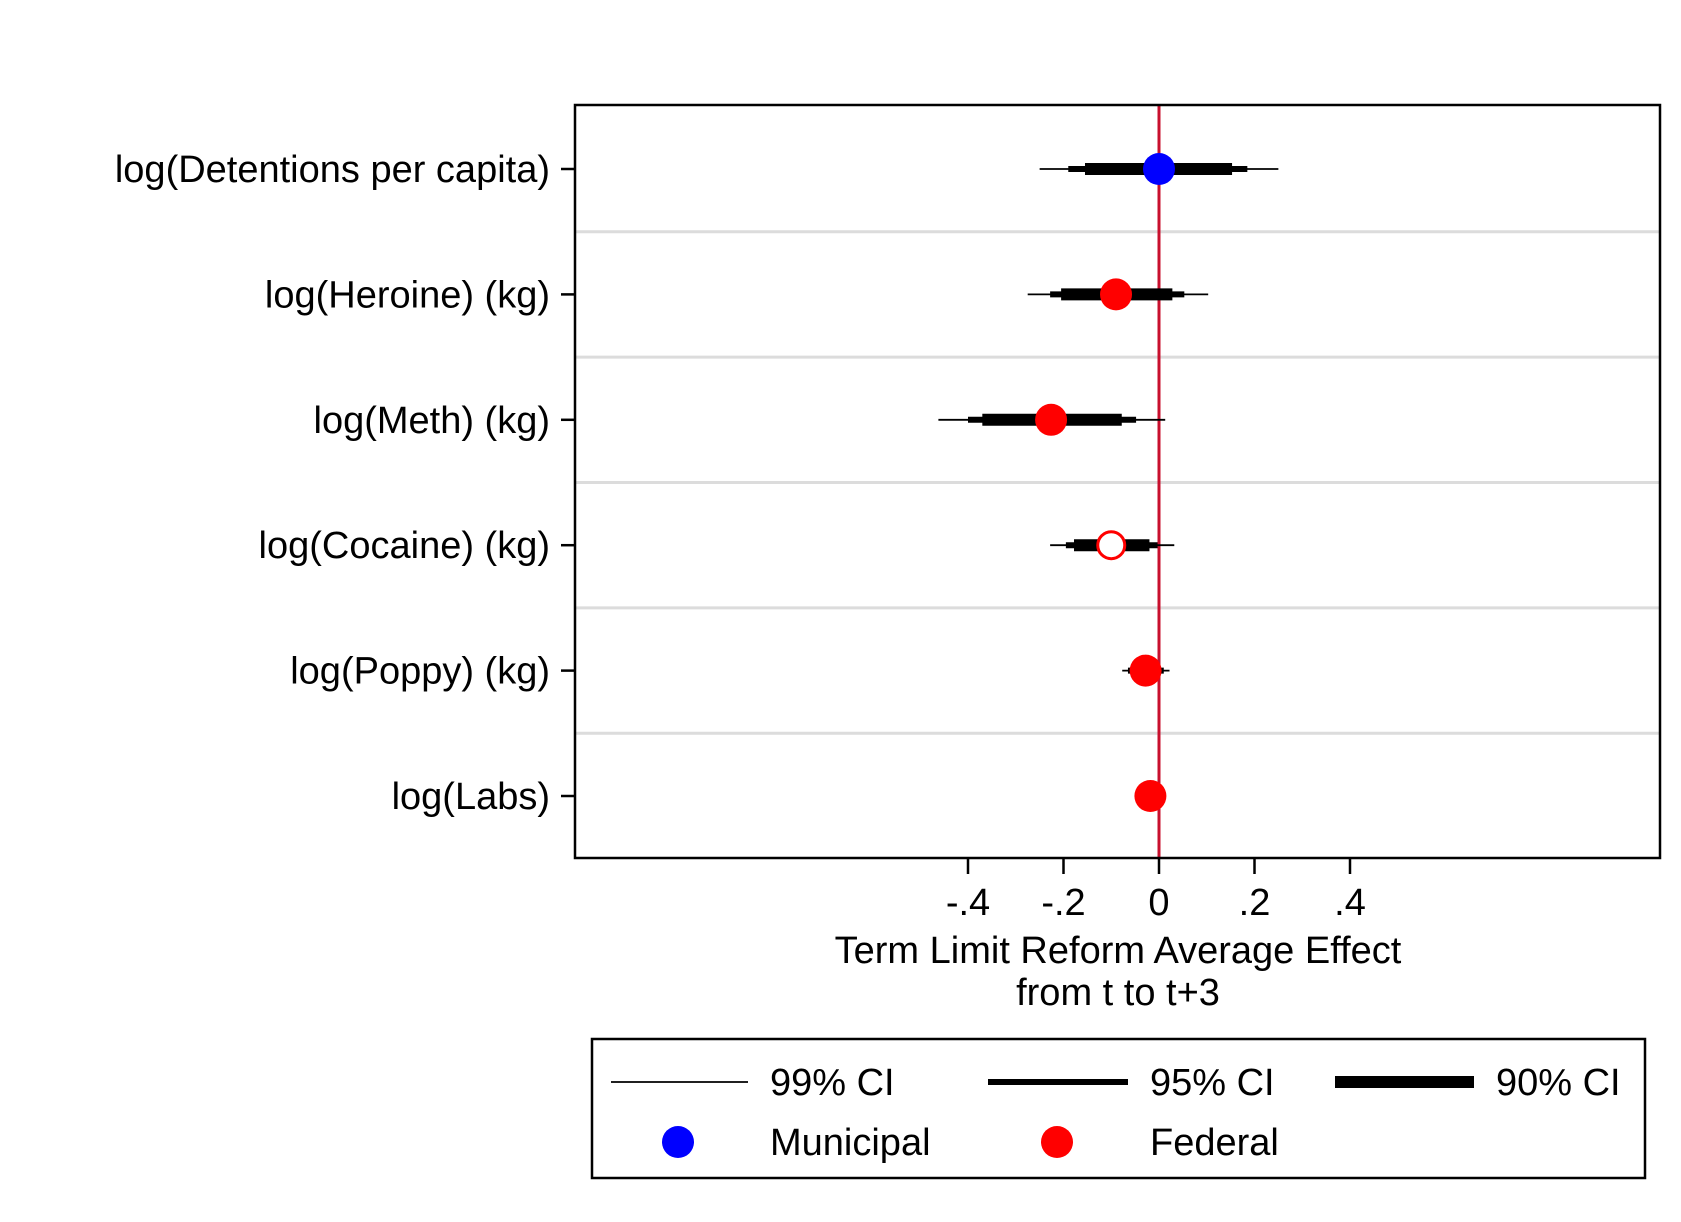  I want to click on coefficient-rows, so click(1108, 482).